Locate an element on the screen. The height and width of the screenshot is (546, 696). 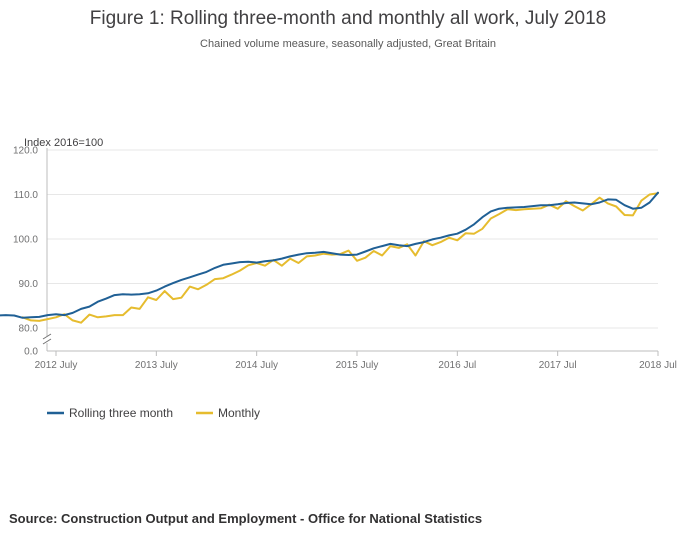
y-tick-label: 0.0 is located at coordinates (31, 352).